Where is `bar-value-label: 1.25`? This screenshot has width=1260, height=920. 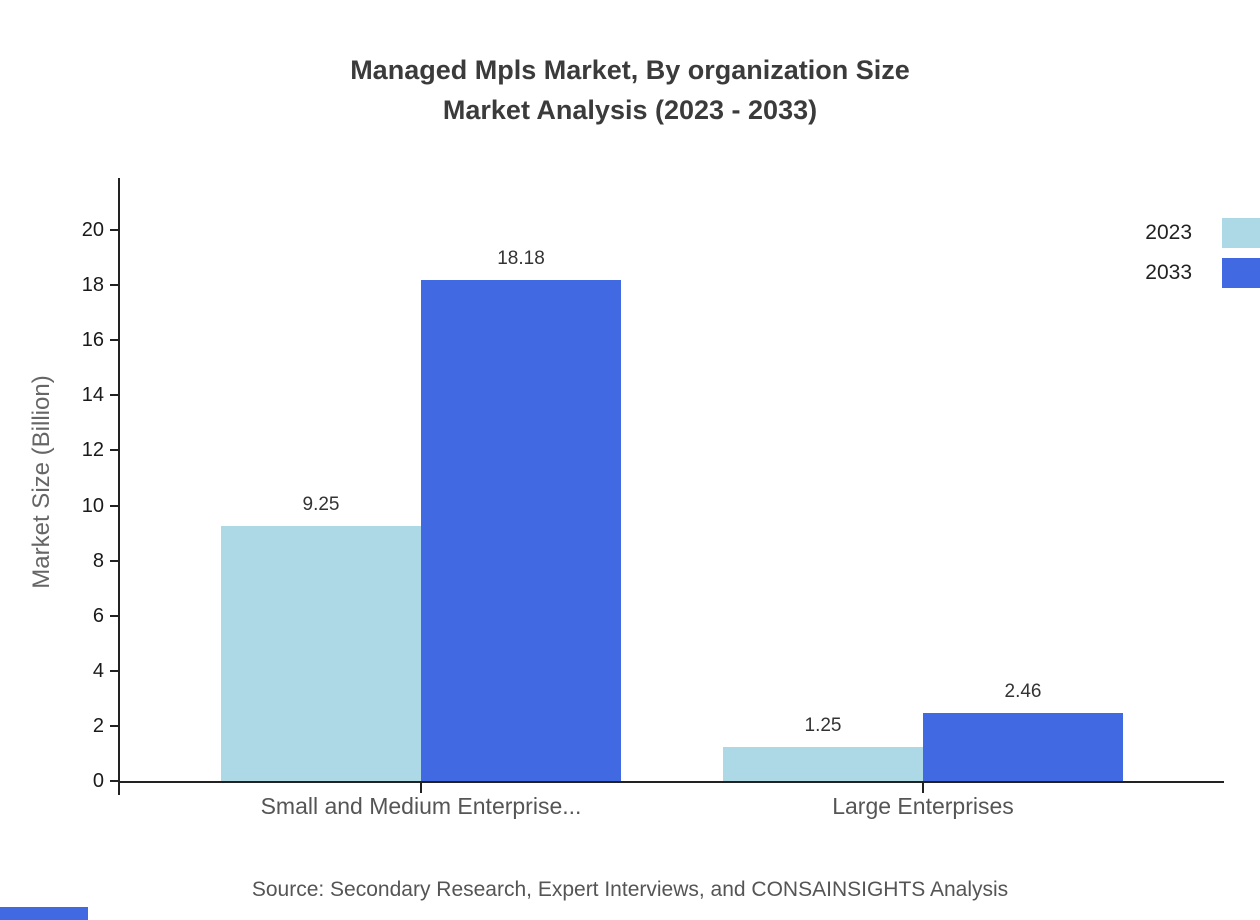 bar-value-label: 1.25 is located at coordinates (823, 725).